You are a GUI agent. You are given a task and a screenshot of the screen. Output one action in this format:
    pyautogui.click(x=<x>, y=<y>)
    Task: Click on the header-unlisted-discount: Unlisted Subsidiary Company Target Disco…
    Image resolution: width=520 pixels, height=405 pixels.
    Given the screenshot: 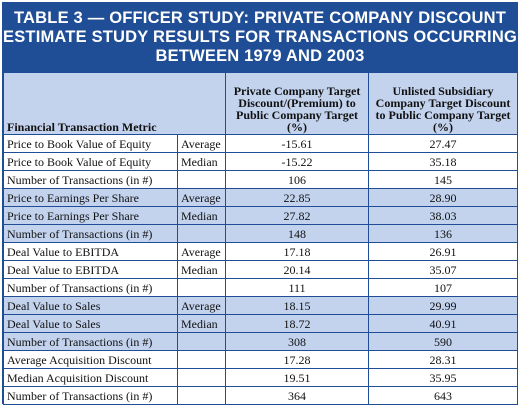 What is the action you would take?
    pyautogui.click(x=443, y=103)
    